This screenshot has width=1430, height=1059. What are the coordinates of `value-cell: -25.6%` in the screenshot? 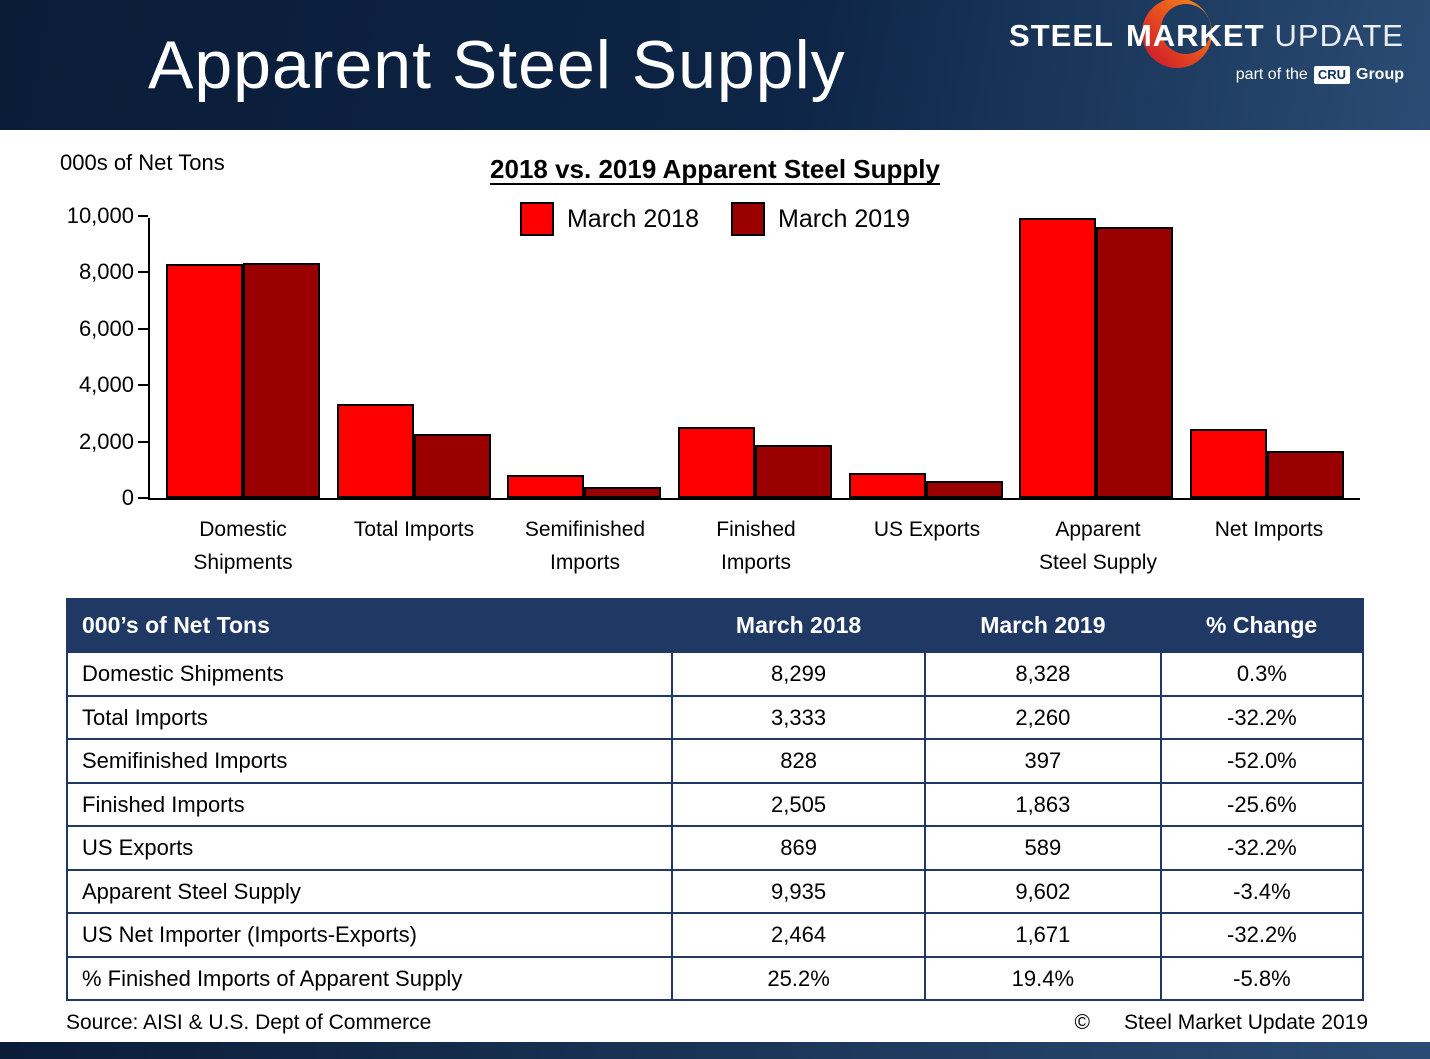 It's located at (1262, 804).